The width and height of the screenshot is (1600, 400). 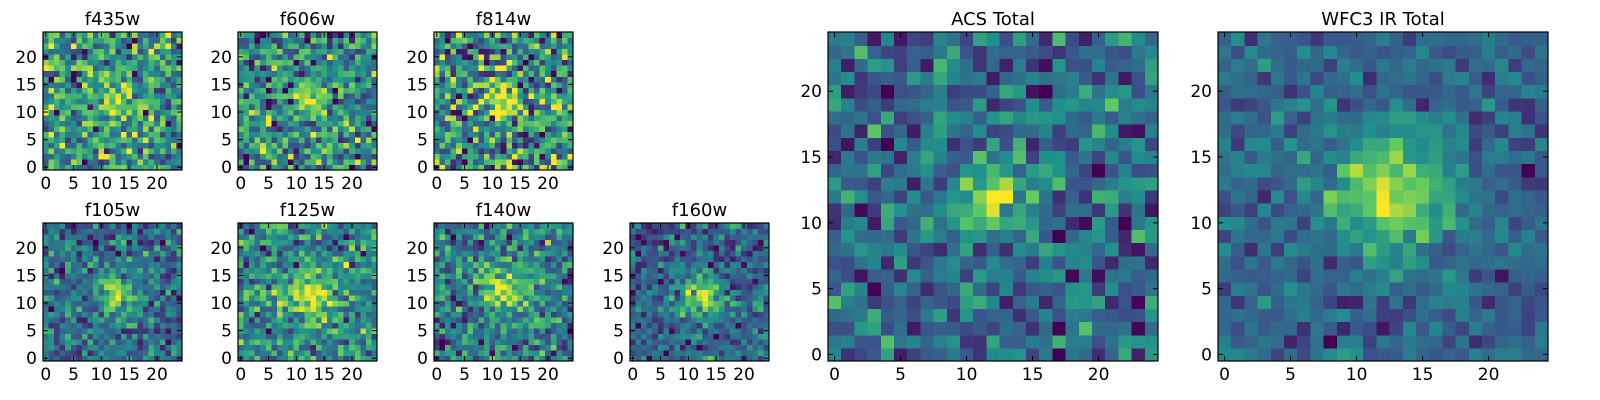 What do you see at coordinates (660, 375) in the screenshot?
I see `x-tick-label: 5` at bounding box center [660, 375].